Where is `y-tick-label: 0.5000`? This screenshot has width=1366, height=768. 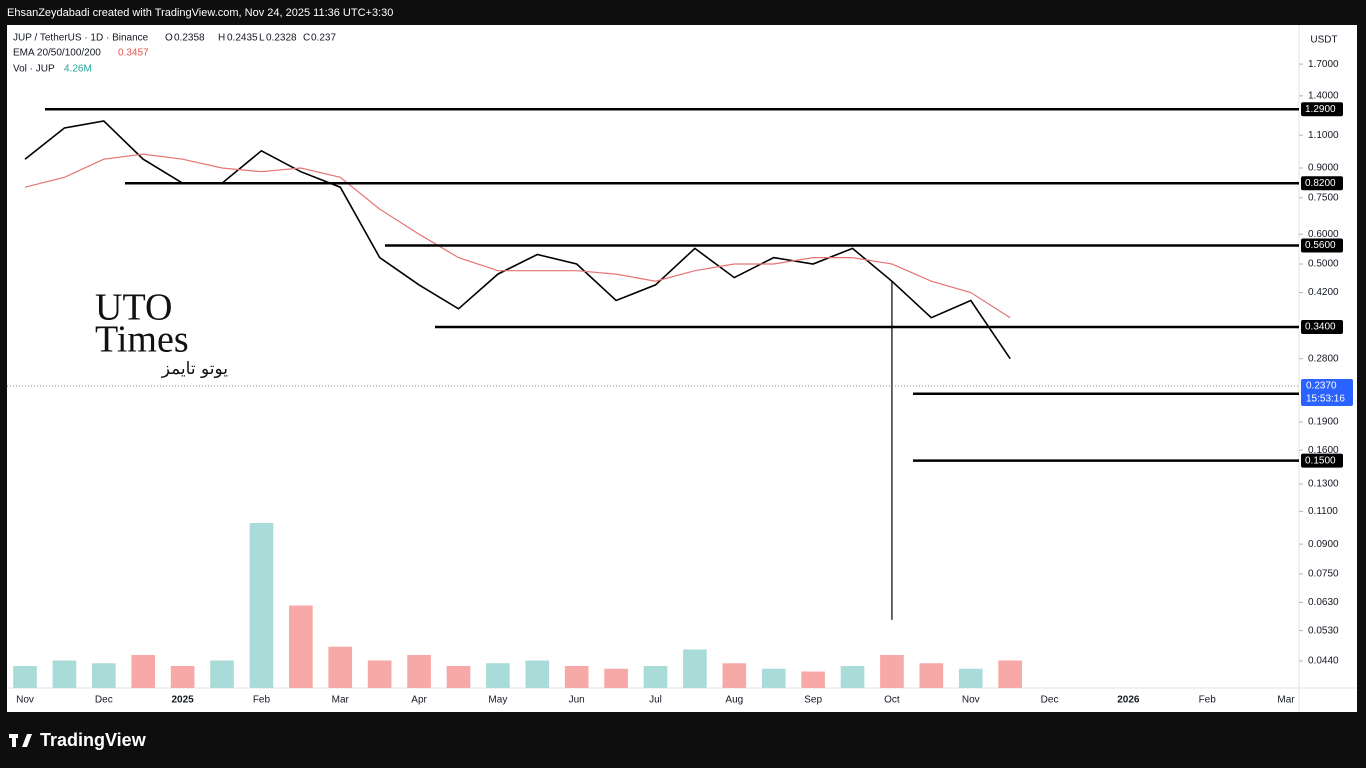 y-tick-label: 0.5000 is located at coordinates (1323, 264).